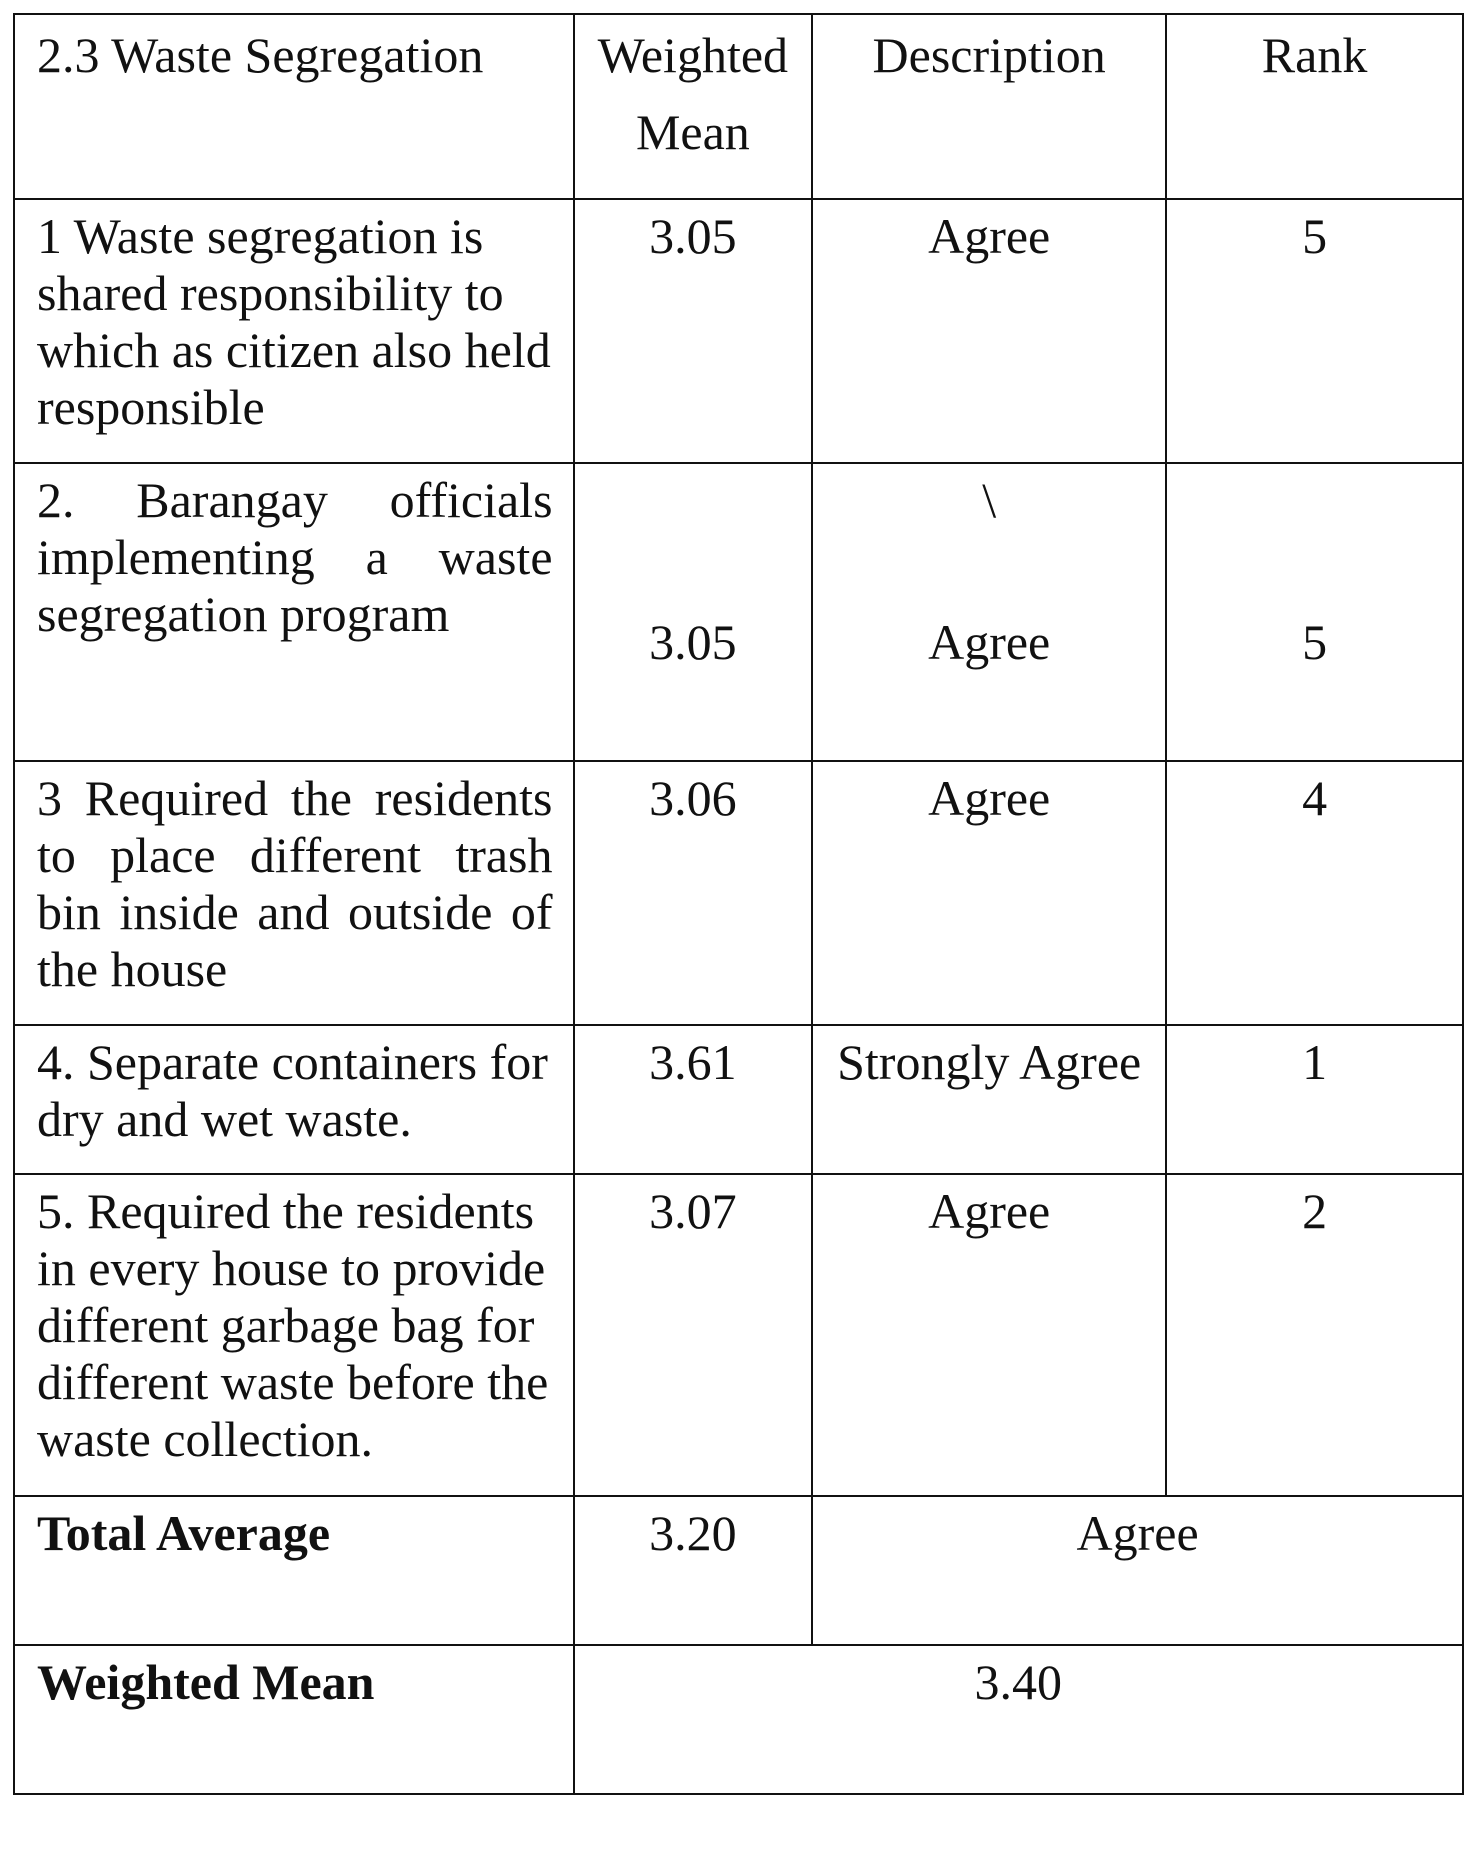 Image resolution: width=1478 pixels, height=1850 pixels. Describe the element at coordinates (693, 1335) in the screenshot. I see `weighted-mean-cell: 3.07` at that location.